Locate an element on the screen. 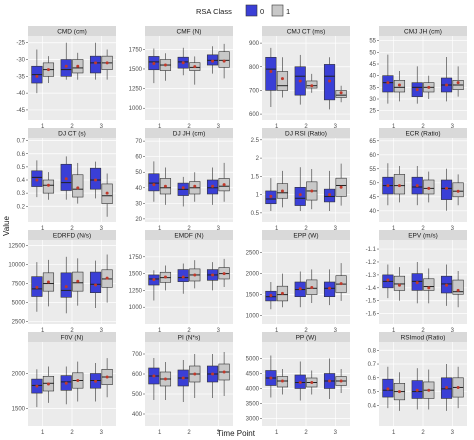 The width and height of the screenshot is (474, 440). panel-title: F0V (N) is located at coordinates (72, 337).